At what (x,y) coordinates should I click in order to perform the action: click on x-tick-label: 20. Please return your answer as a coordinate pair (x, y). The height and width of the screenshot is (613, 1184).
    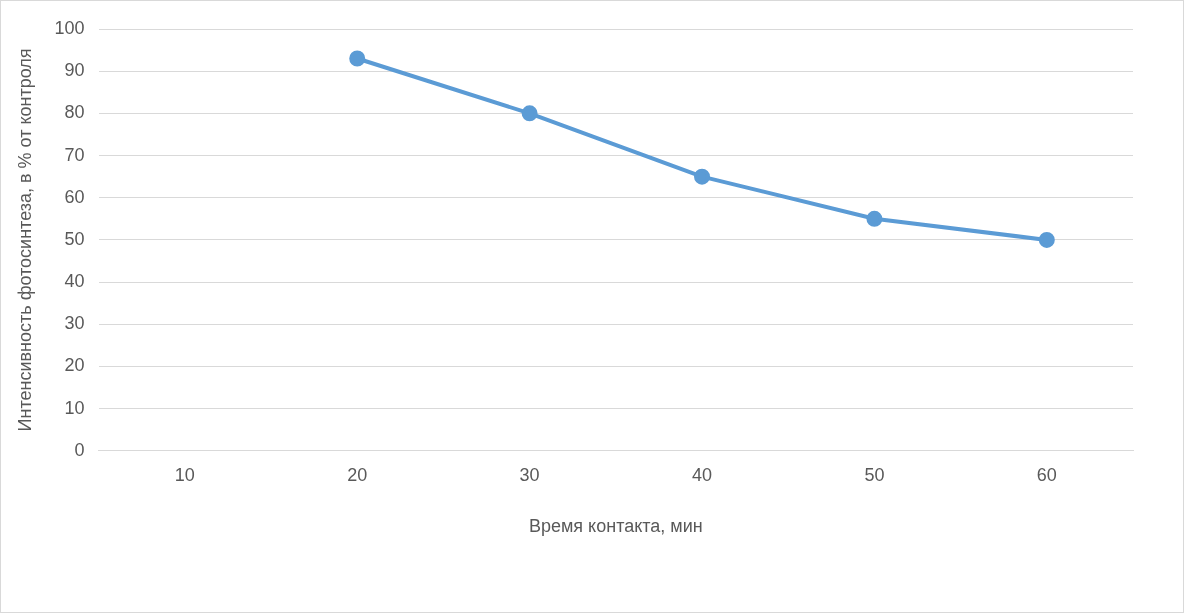
    Looking at the image, I should click on (357, 474).